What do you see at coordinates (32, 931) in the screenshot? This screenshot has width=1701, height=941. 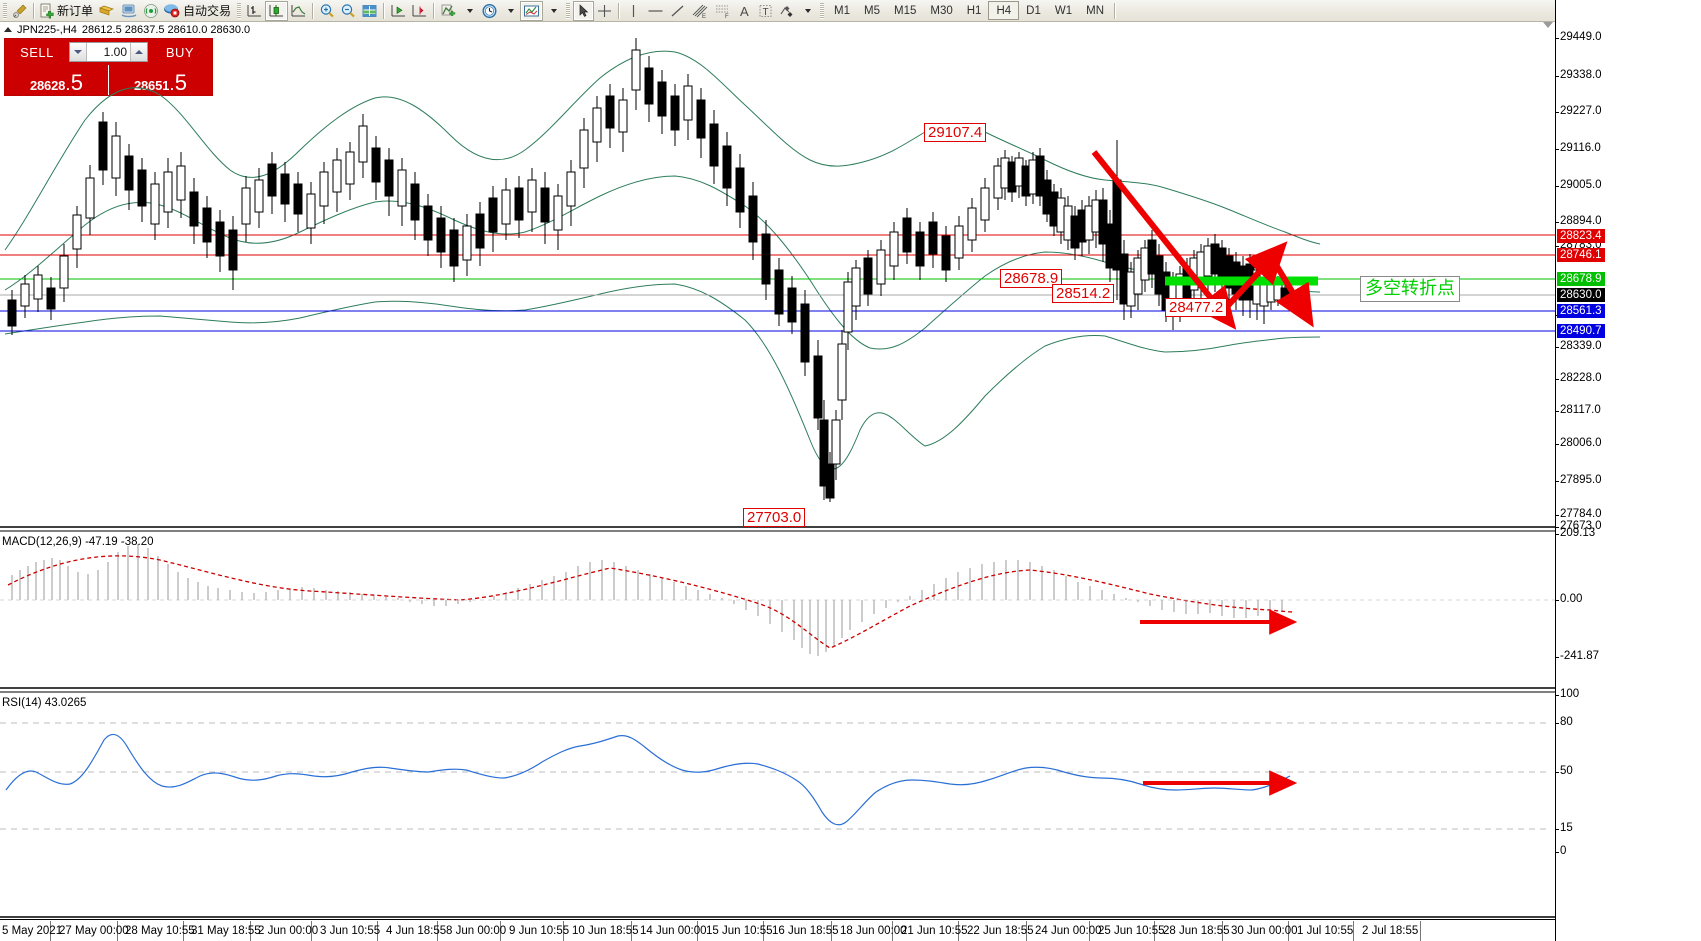 I see `time-label: 5 May 2021` at bounding box center [32, 931].